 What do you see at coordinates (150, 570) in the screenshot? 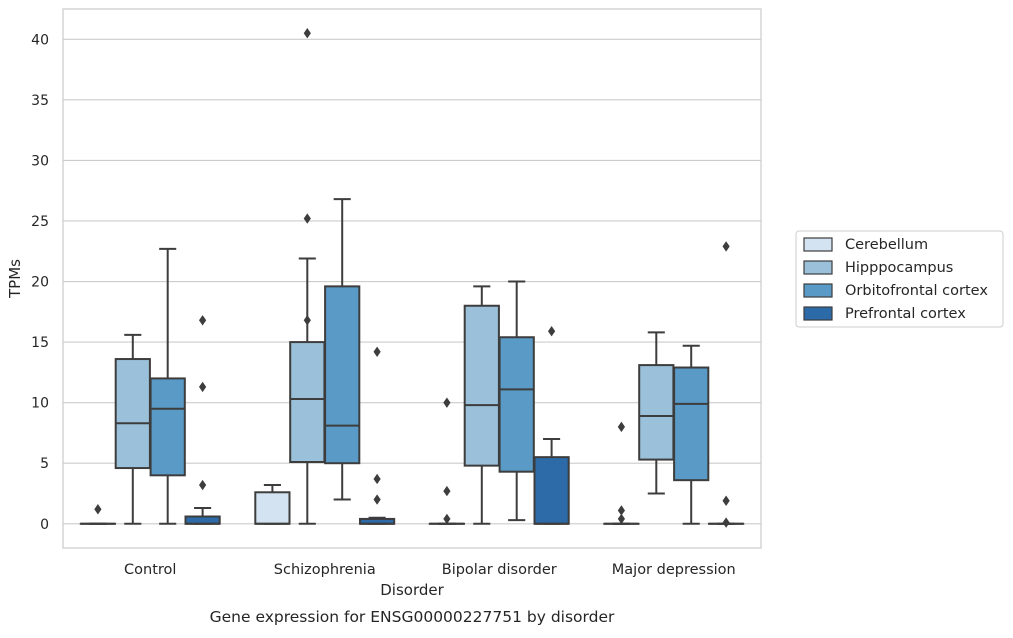
I see `x-tick-label: Control` at bounding box center [150, 570].